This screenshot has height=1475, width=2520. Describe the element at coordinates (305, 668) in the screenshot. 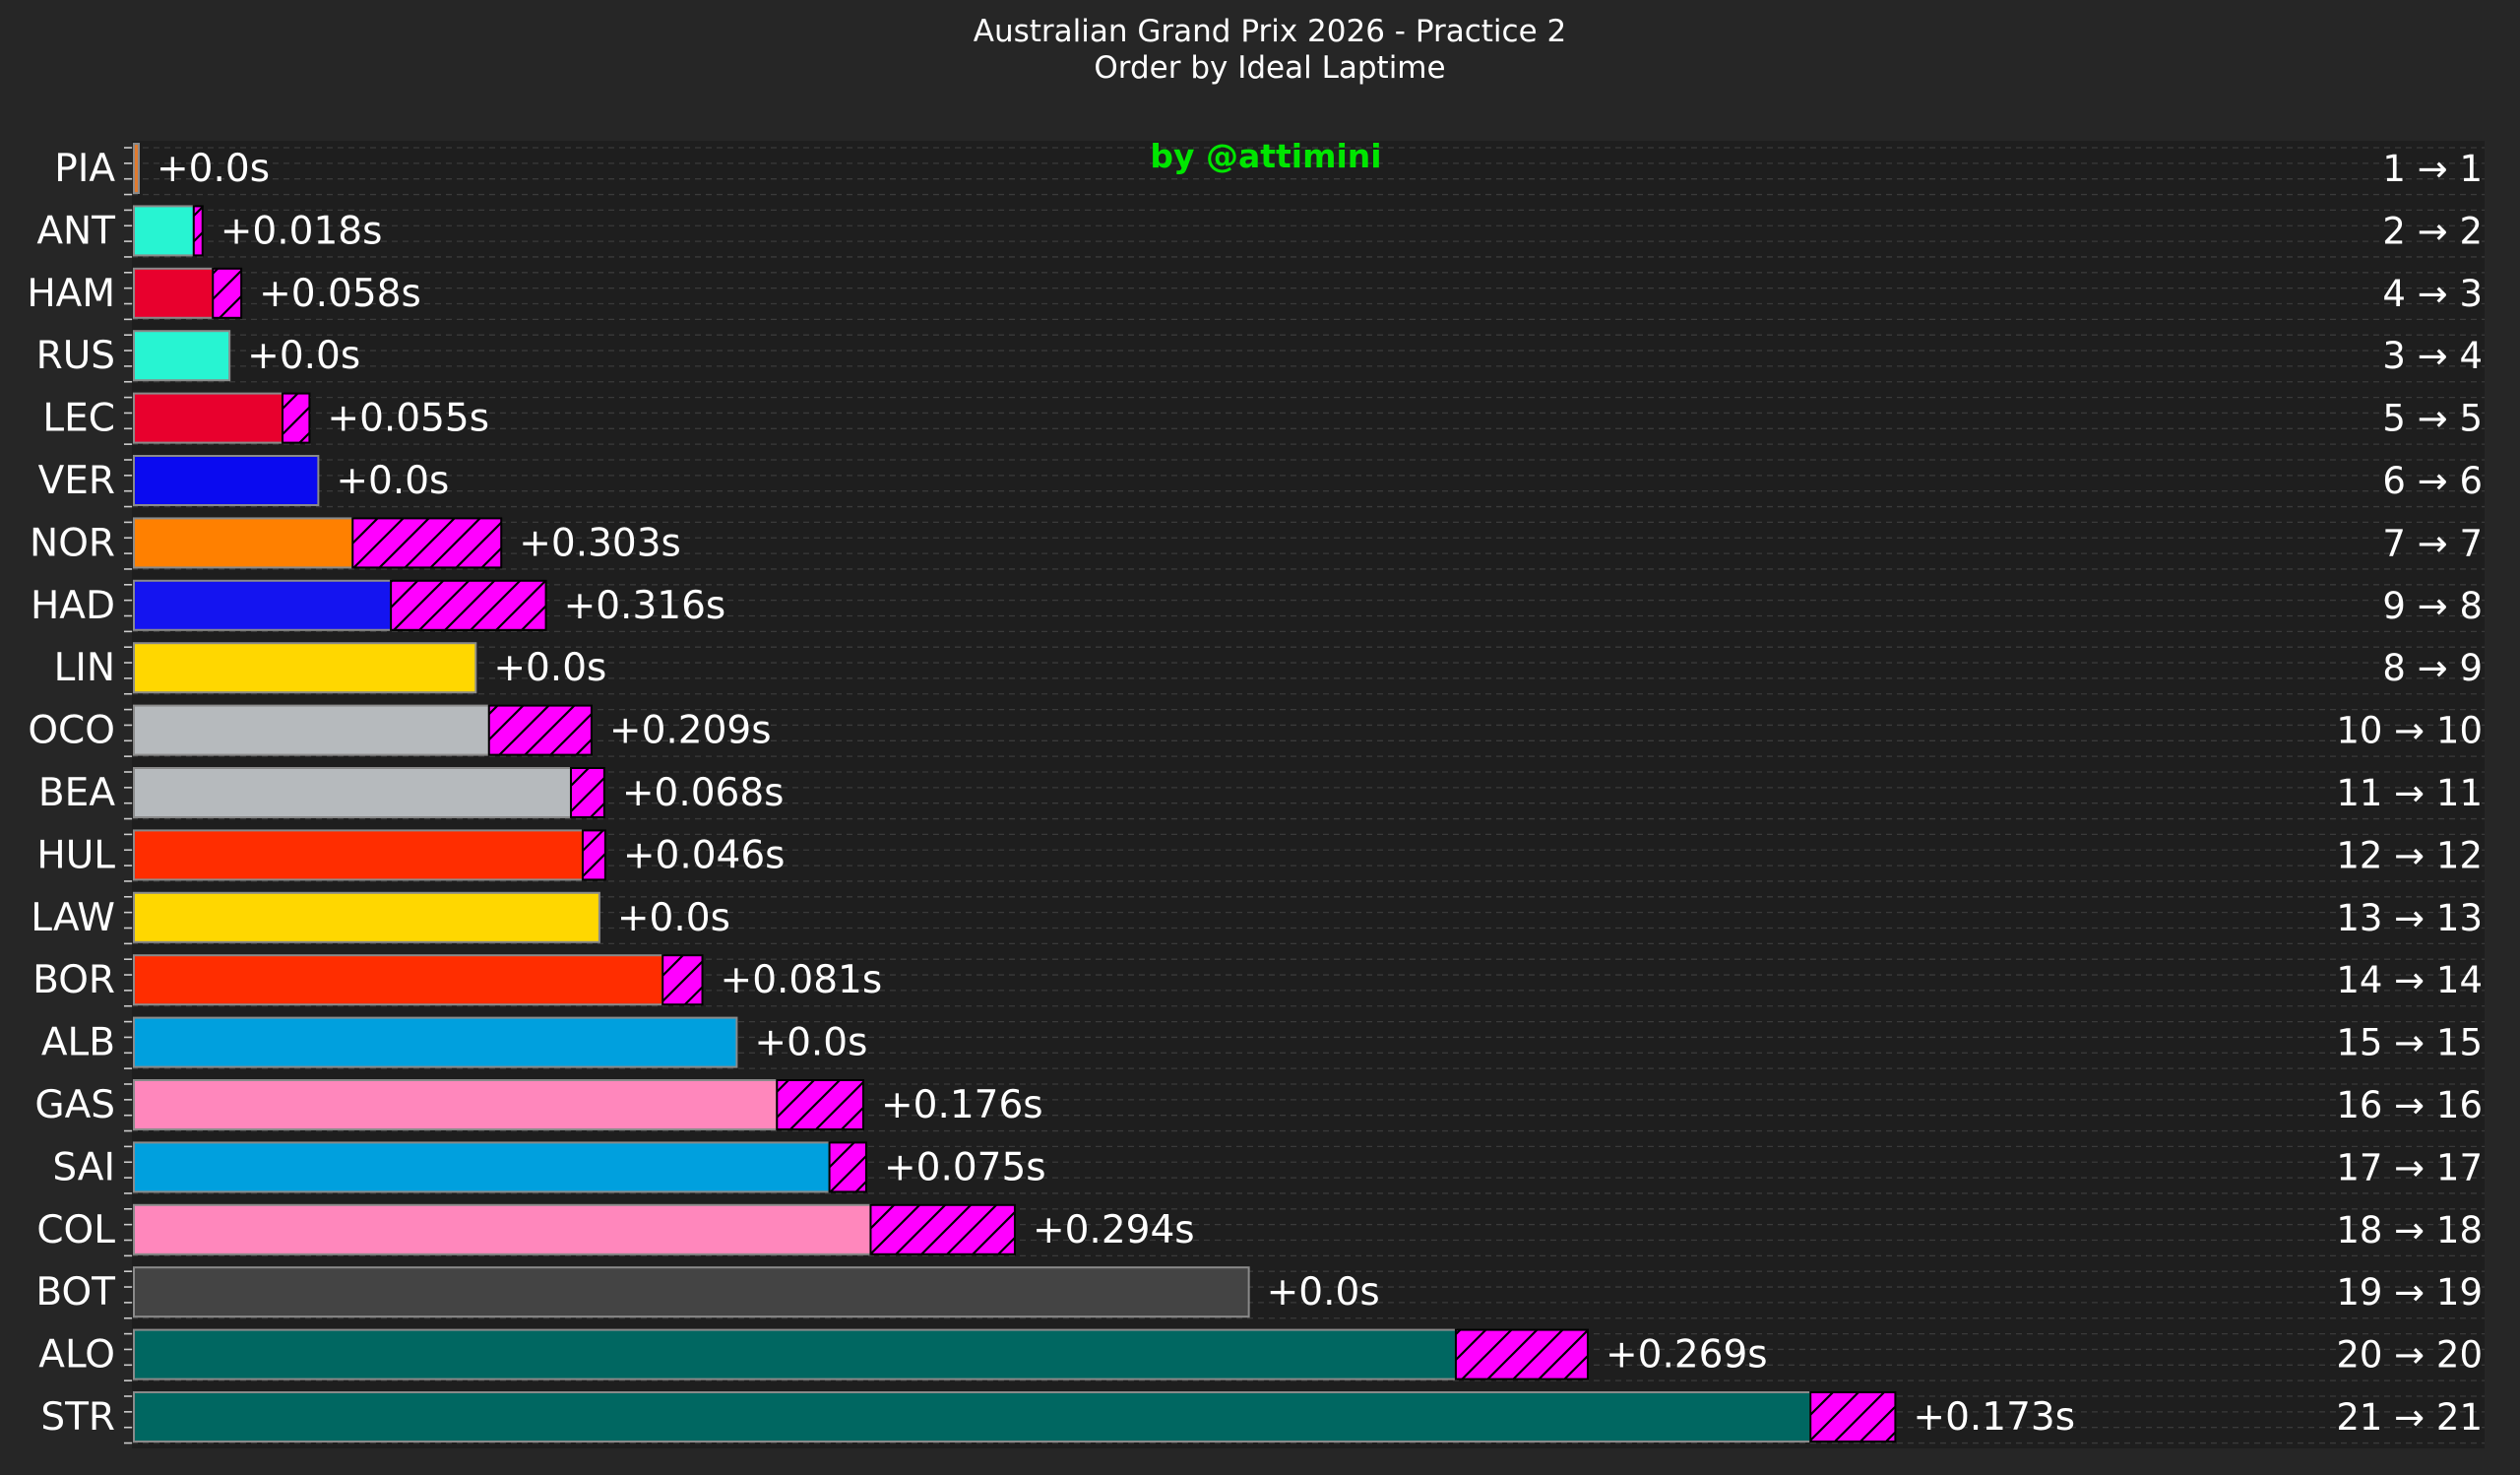

I see `bar-lin` at that location.